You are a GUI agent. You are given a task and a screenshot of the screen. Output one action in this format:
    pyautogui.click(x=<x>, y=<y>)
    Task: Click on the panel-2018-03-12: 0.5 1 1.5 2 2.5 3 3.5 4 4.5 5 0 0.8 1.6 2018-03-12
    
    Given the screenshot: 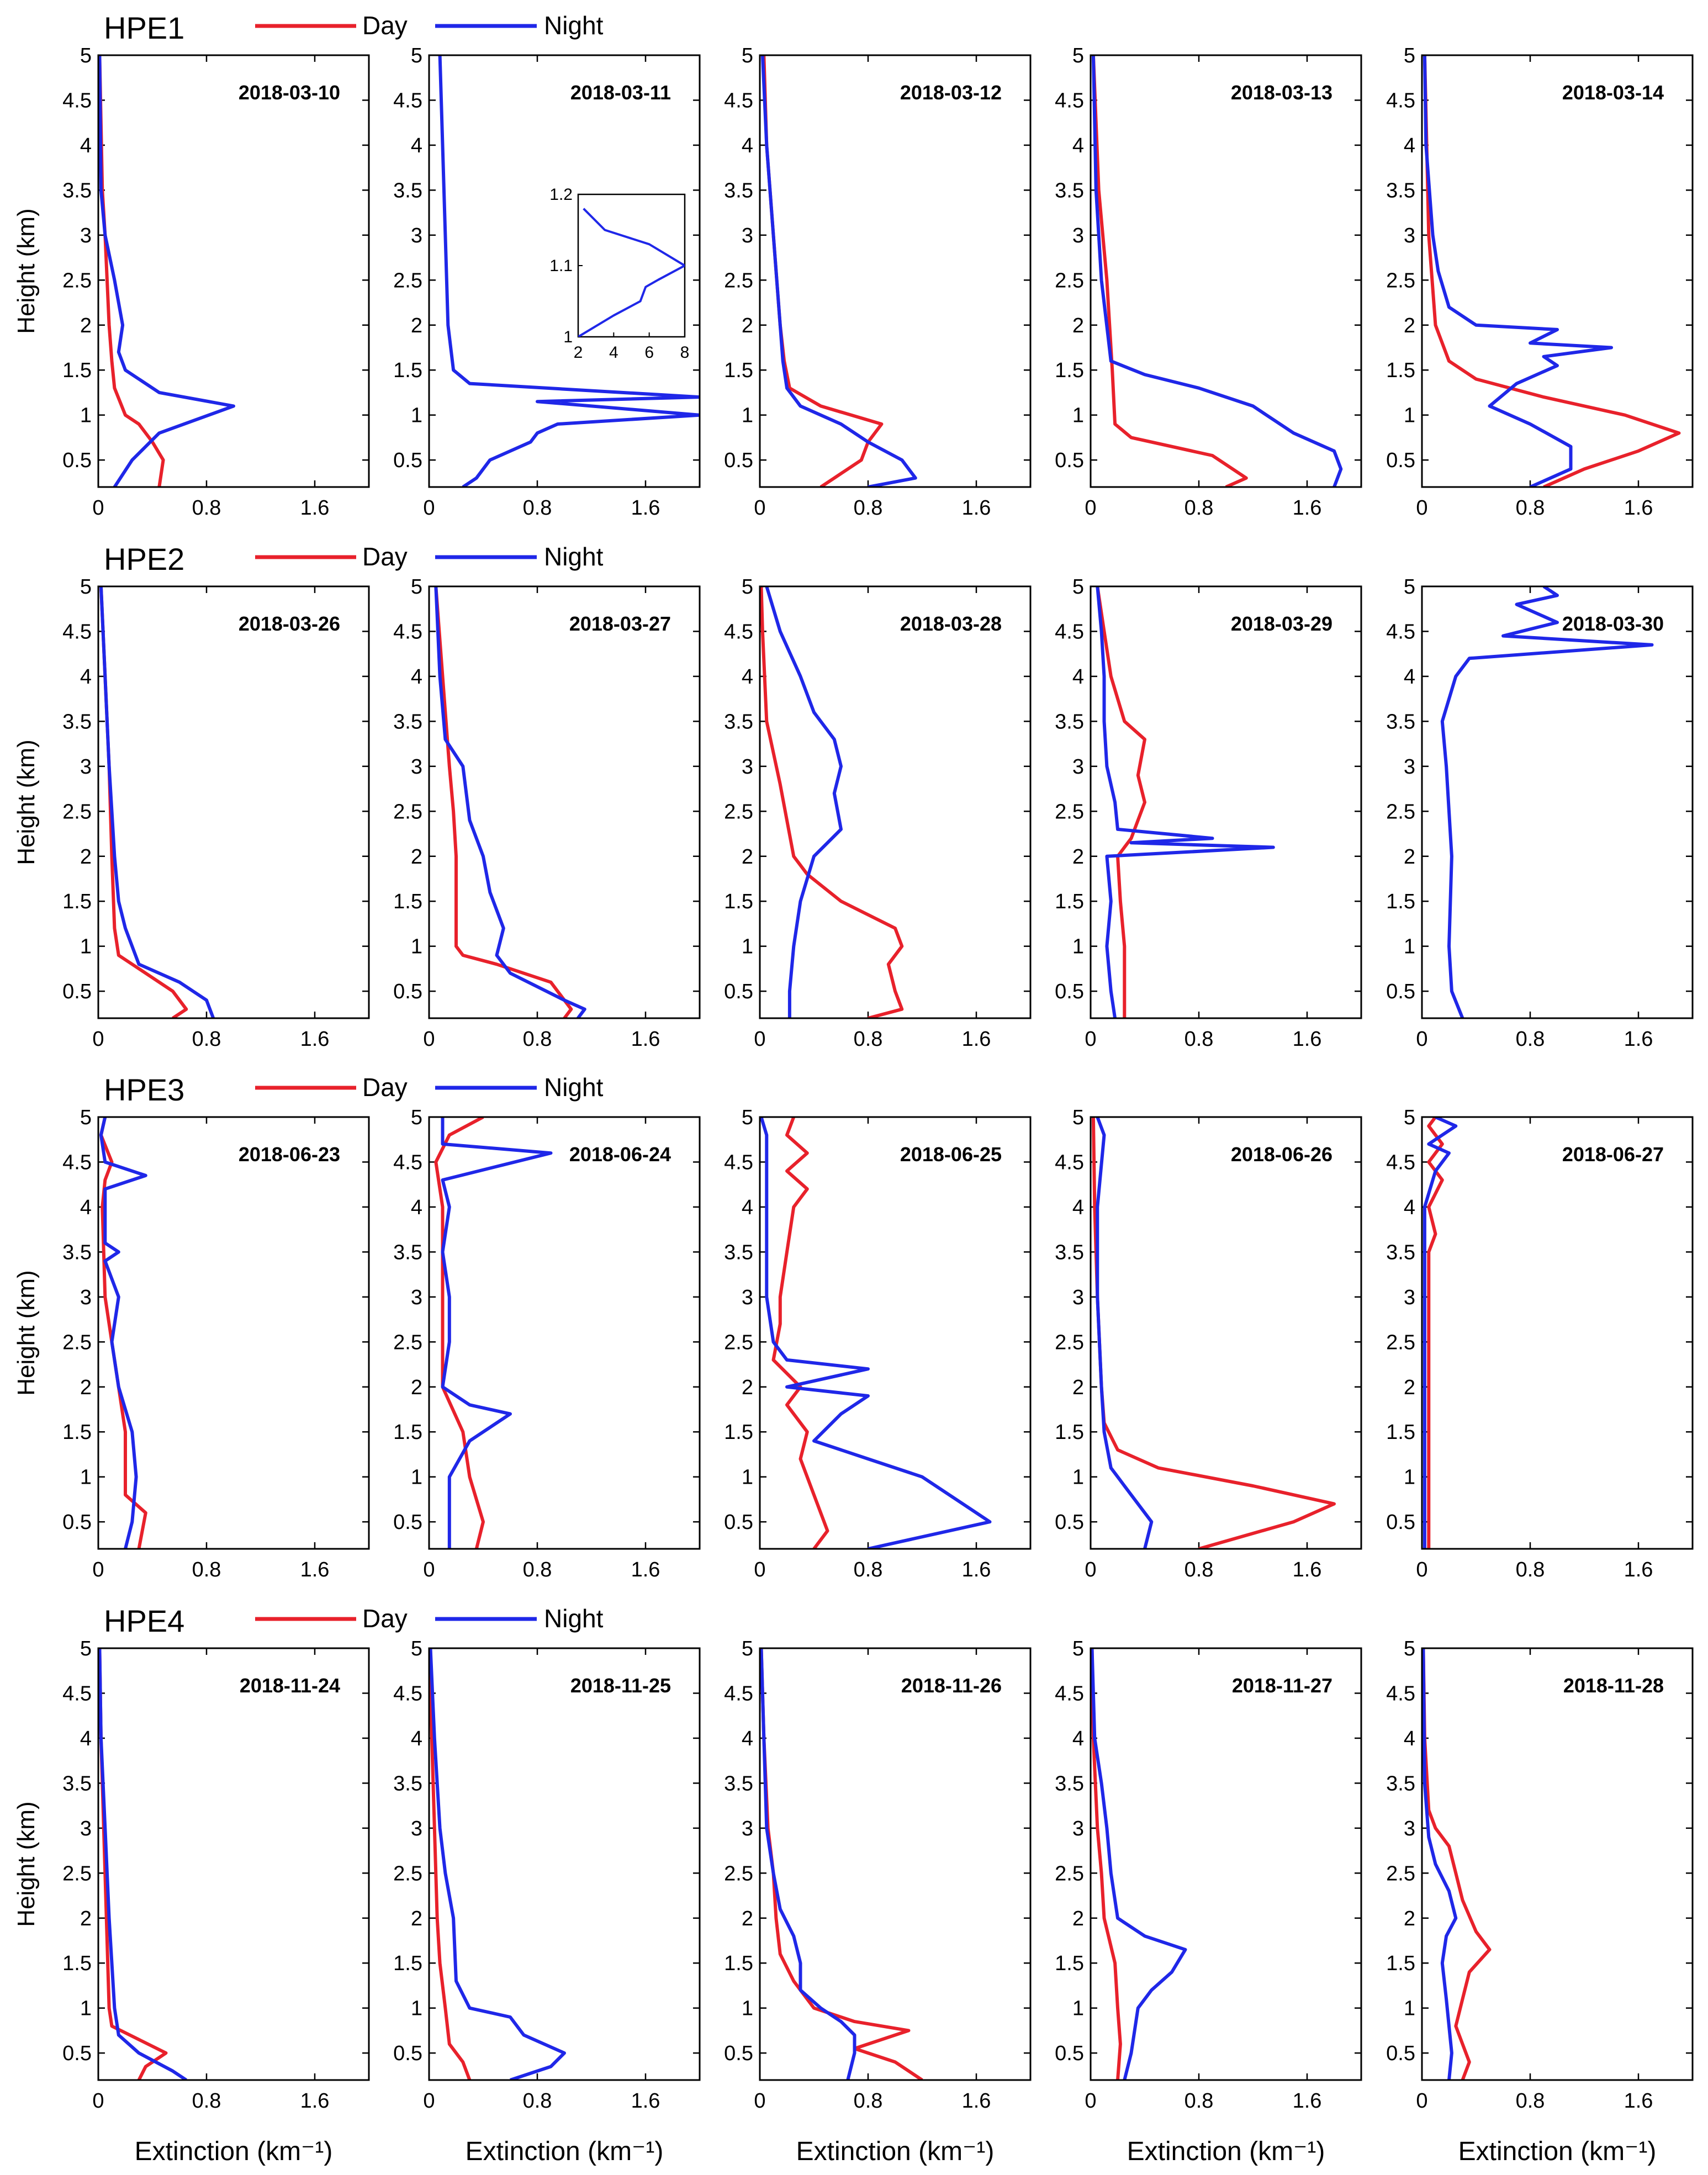 What is the action you would take?
    pyautogui.click(x=878, y=282)
    